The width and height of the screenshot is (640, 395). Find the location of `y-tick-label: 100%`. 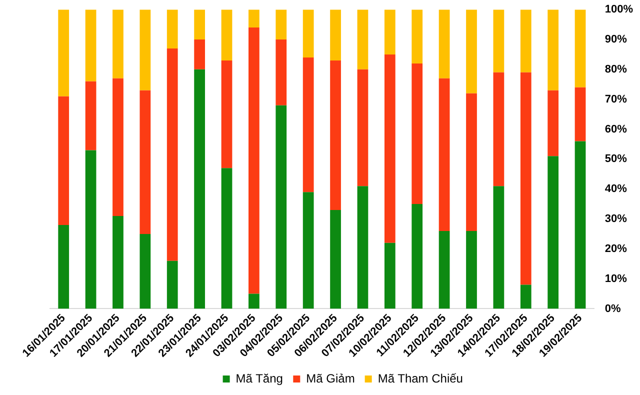

y-tick-label: 100% is located at coordinates (619, 10).